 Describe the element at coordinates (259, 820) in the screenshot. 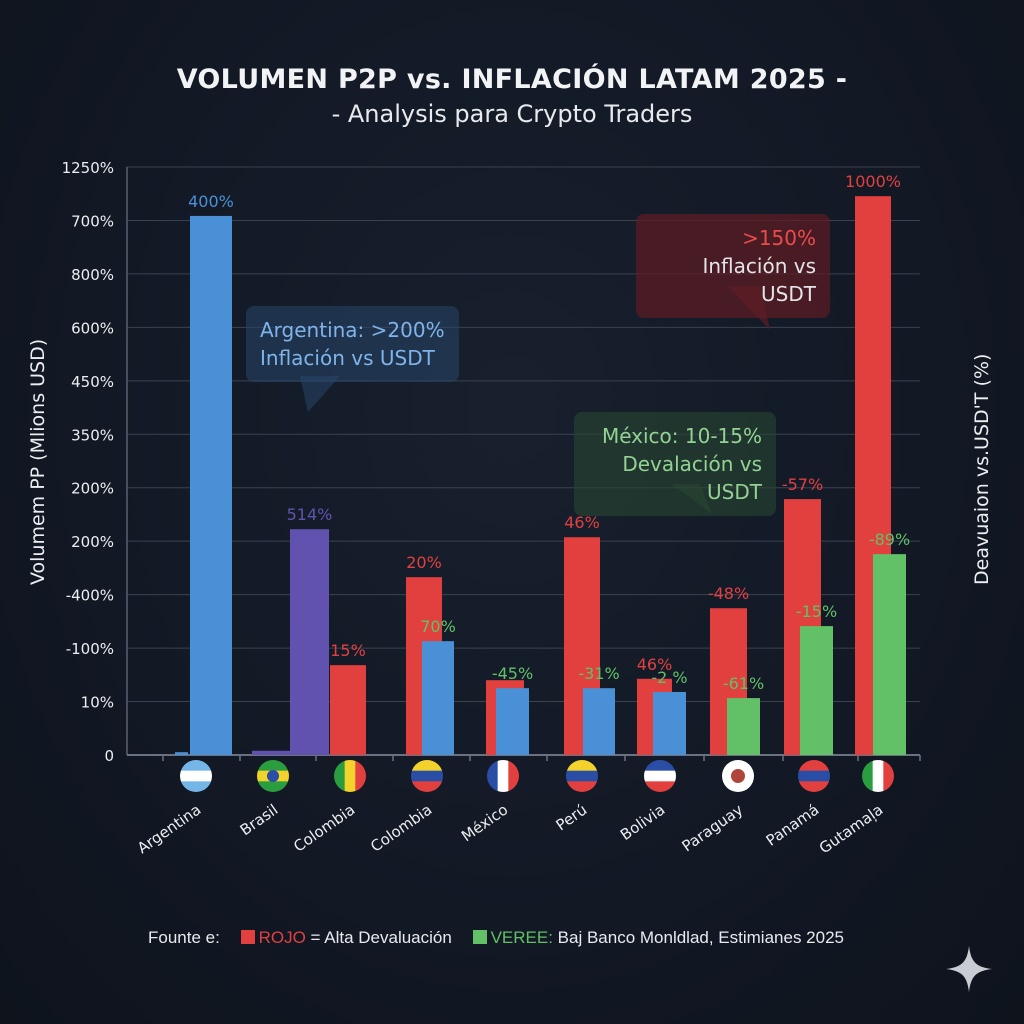

I see `x-category-label: Brasil` at that location.